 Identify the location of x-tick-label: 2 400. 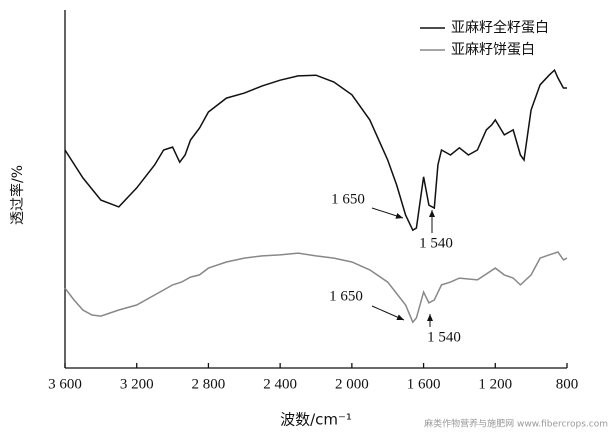
(280, 384).